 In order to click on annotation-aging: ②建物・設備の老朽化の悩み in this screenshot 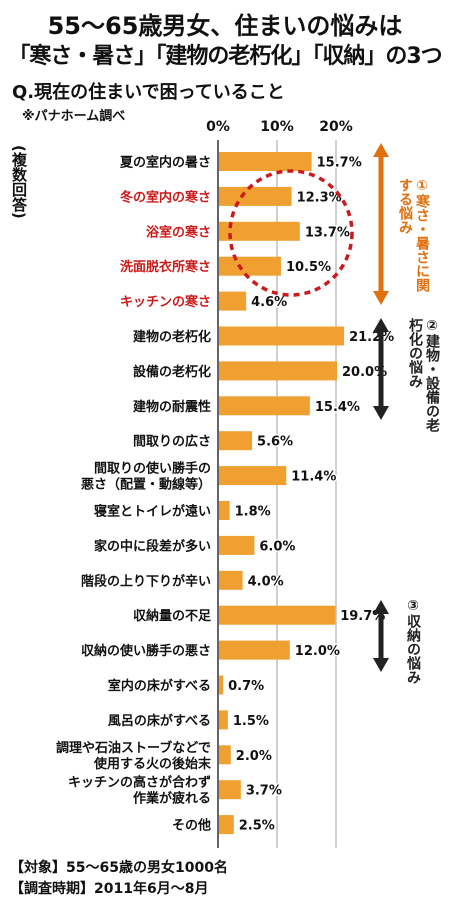, I will do `click(423, 375)`.